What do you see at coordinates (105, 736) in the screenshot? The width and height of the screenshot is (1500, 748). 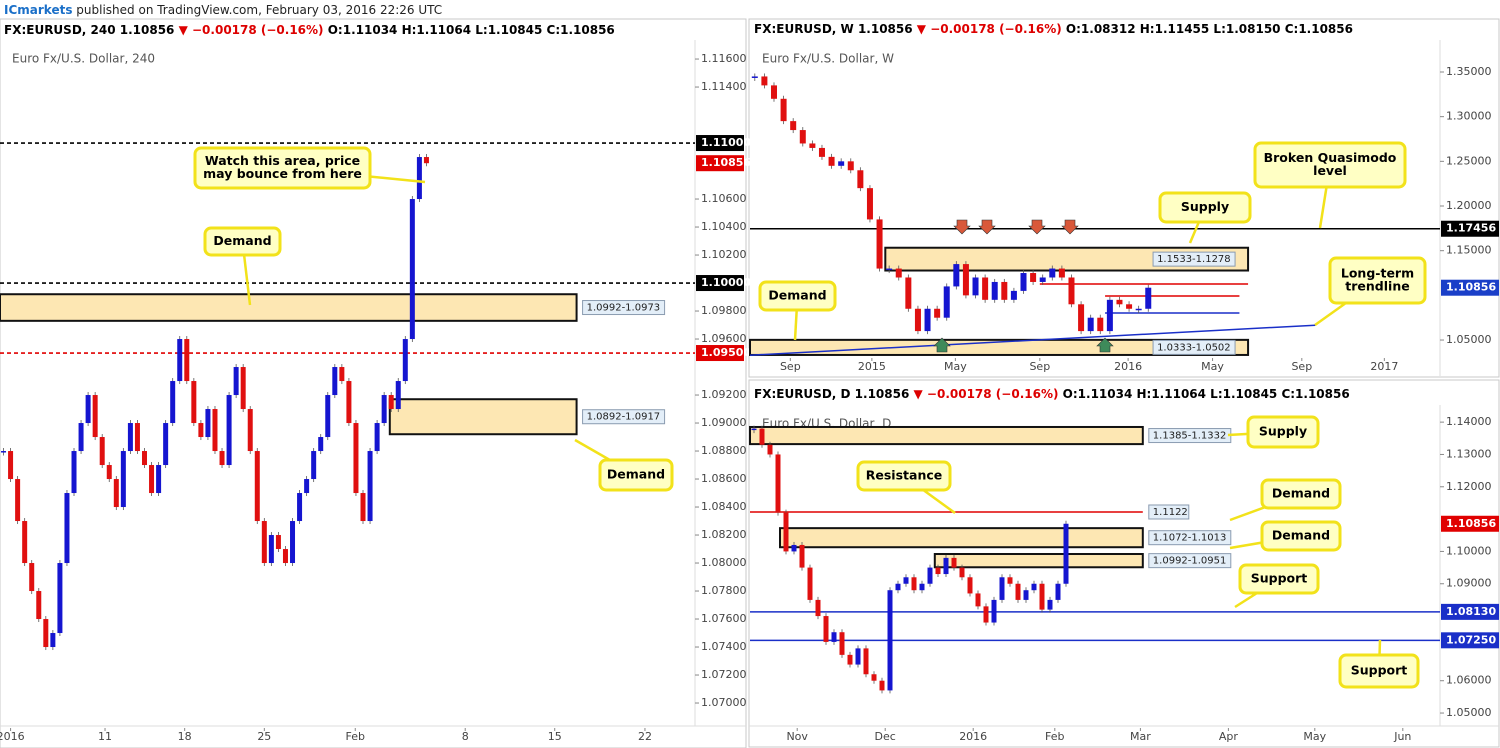 I see `x-tick-label: 11` at bounding box center [105, 736].